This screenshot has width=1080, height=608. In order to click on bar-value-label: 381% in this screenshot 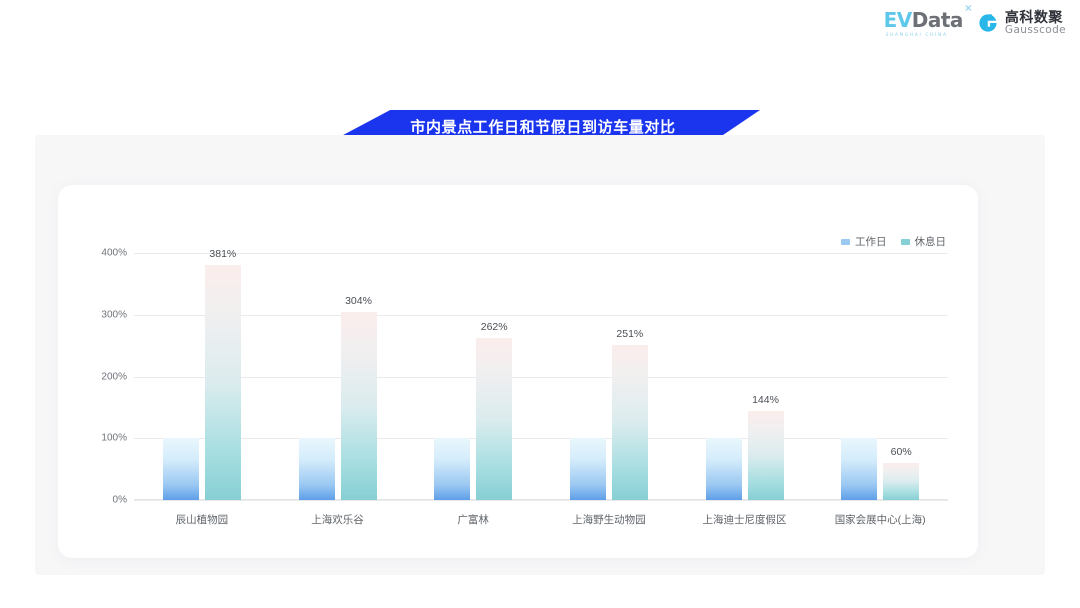, I will do `click(223, 253)`.